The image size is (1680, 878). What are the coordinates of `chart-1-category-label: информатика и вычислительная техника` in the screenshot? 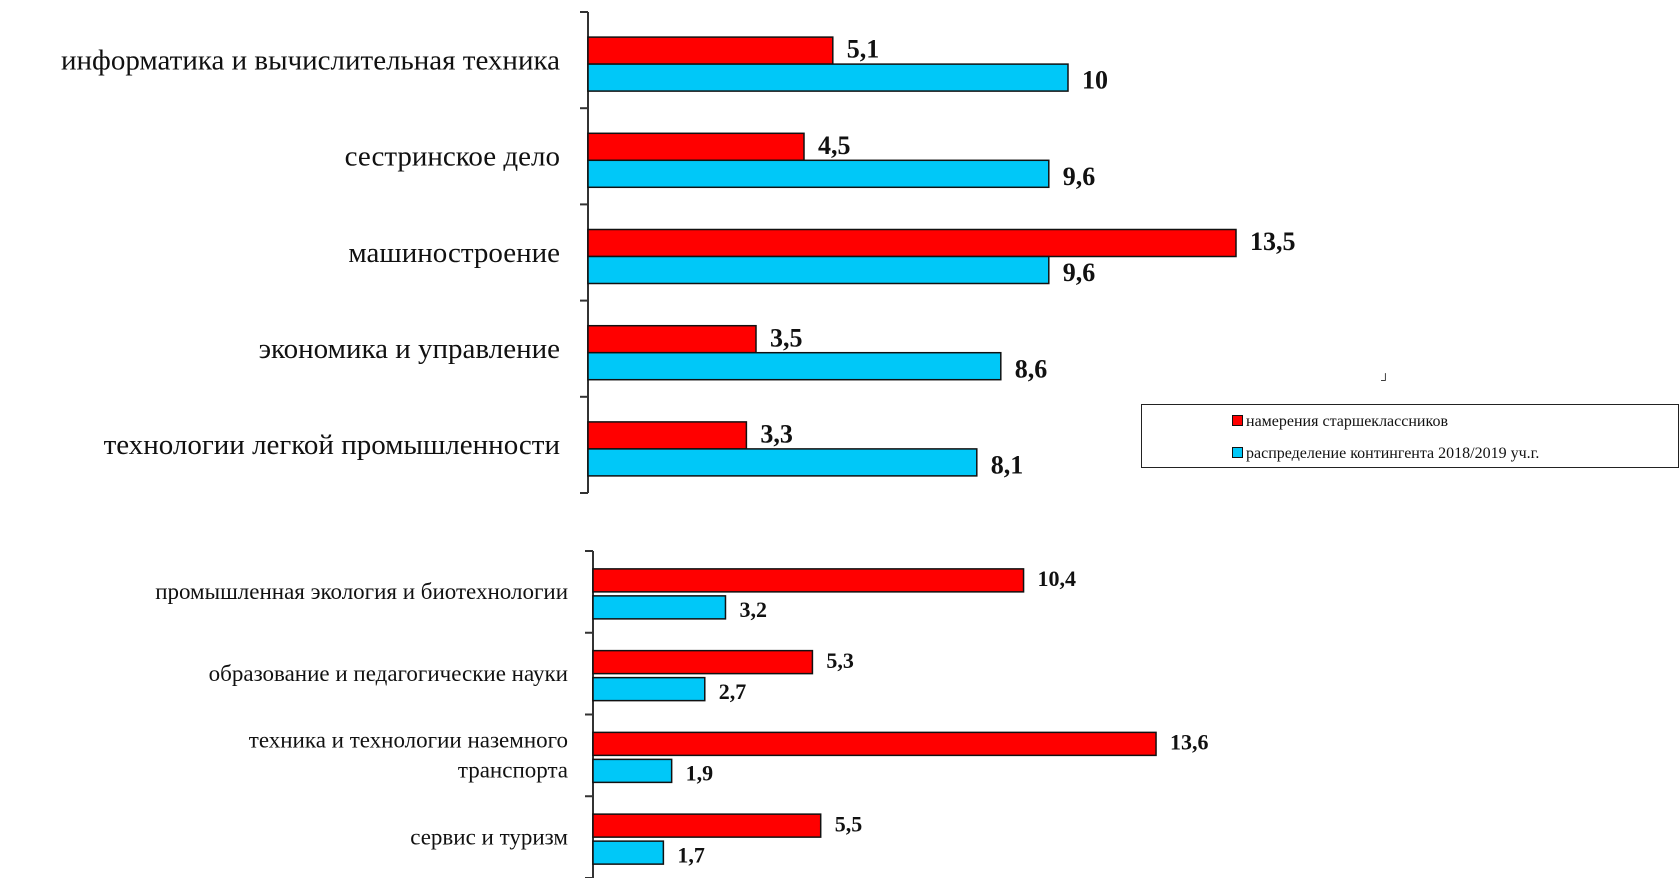 It's located at (310, 60).